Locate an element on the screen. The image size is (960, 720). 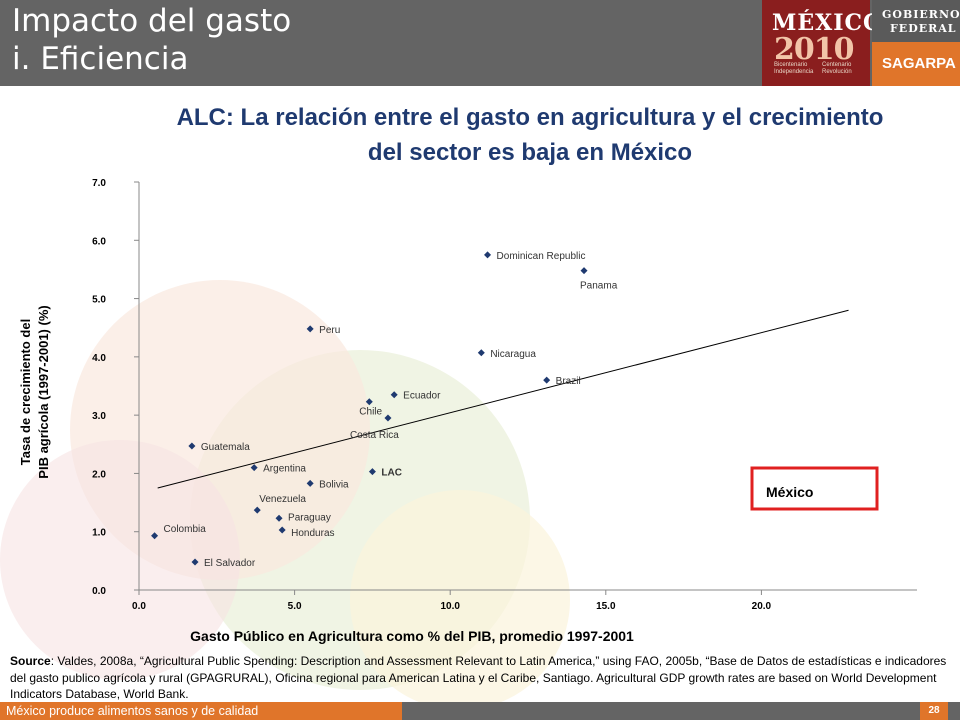
point-label-venezuela: Venezuela is located at coordinates (282, 499).